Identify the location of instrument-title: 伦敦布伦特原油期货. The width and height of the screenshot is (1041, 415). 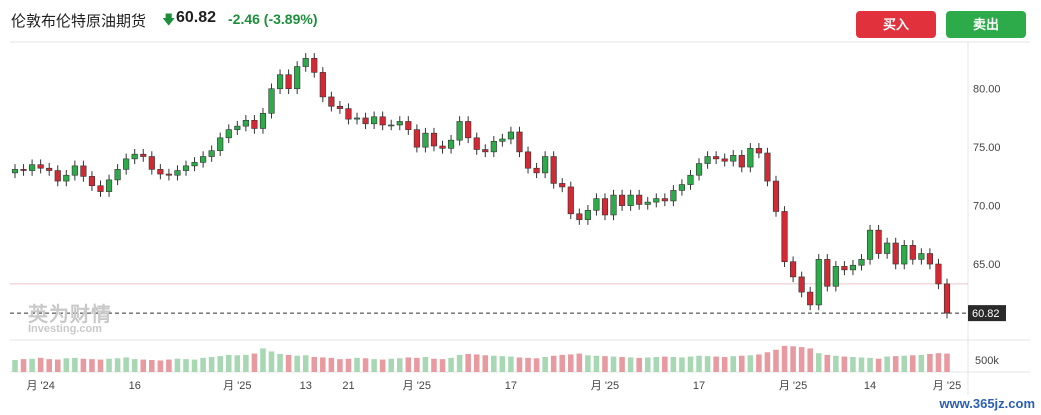
(79, 21).